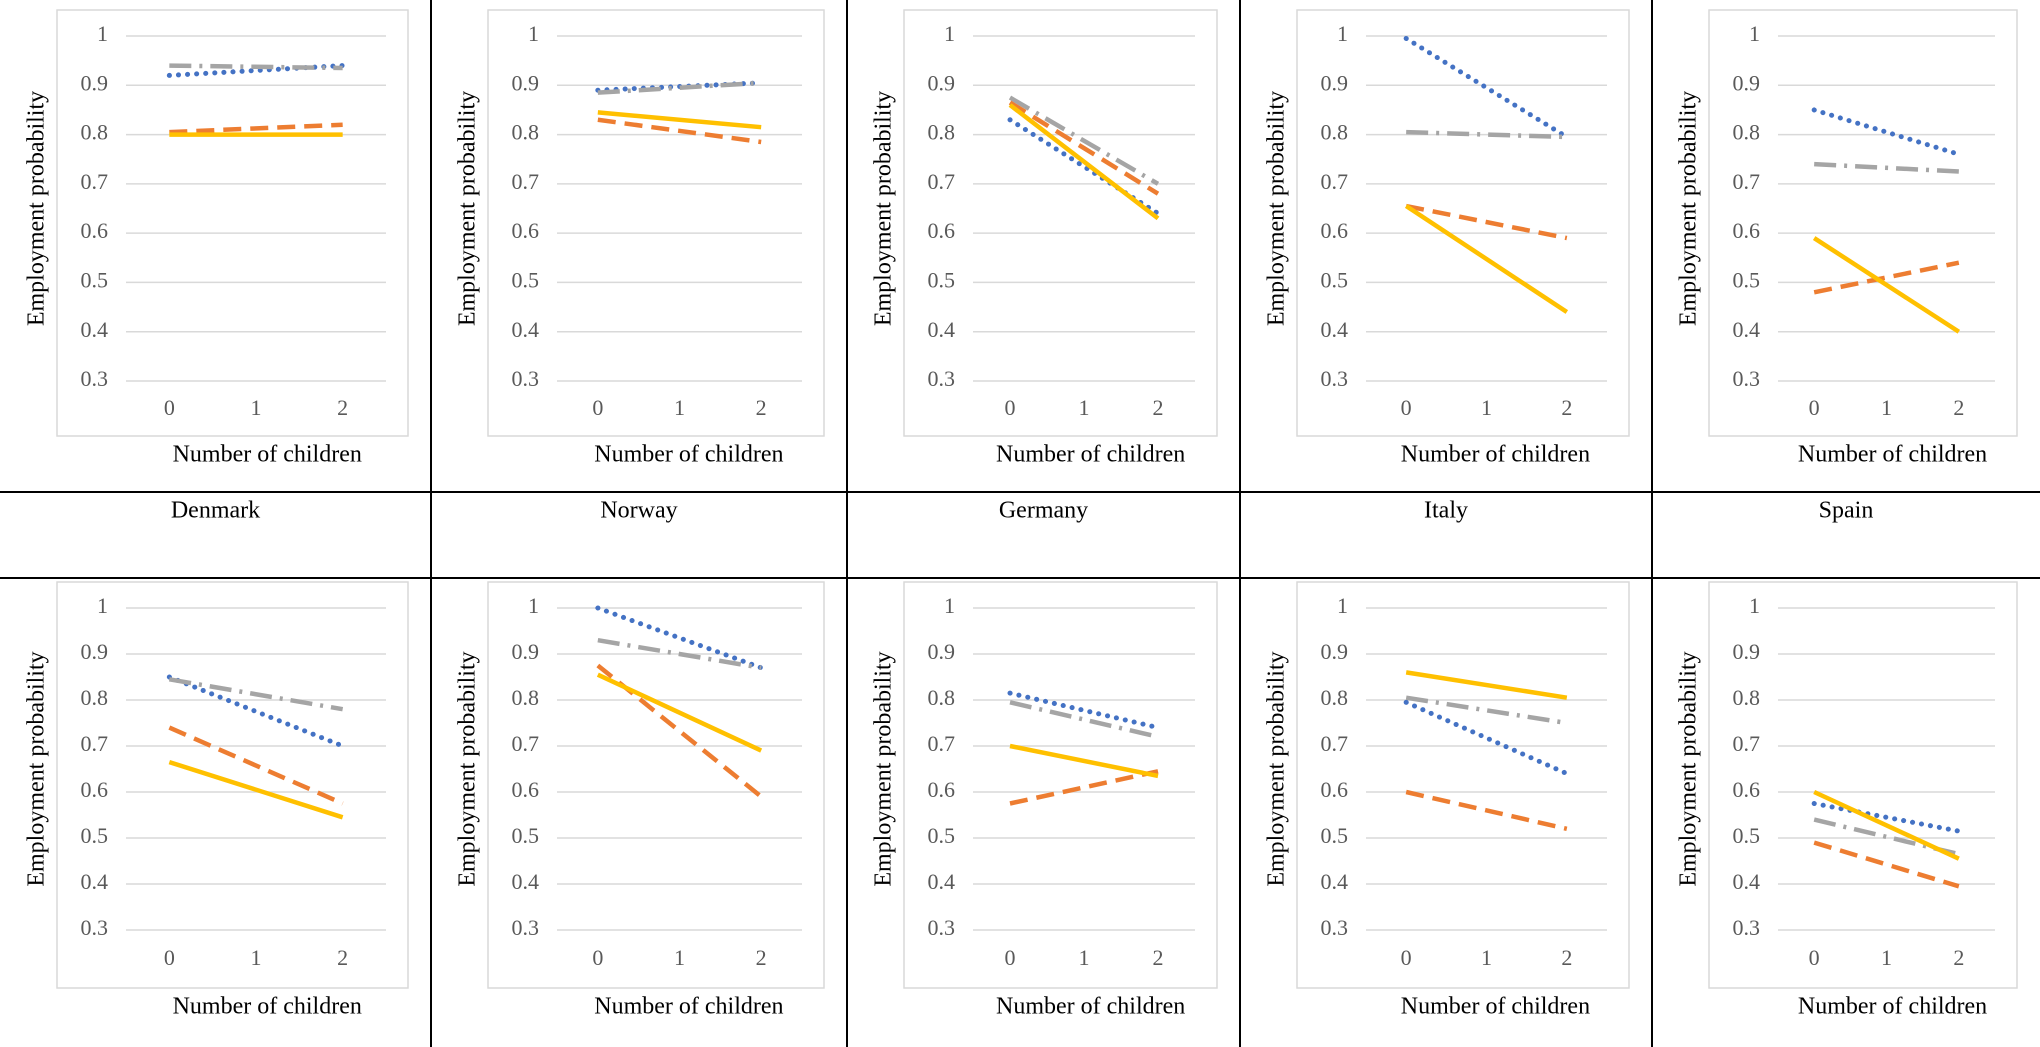  Describe the element at coordinates (1043, 511) in the screenshot. I see `caption: Germany` at that location.